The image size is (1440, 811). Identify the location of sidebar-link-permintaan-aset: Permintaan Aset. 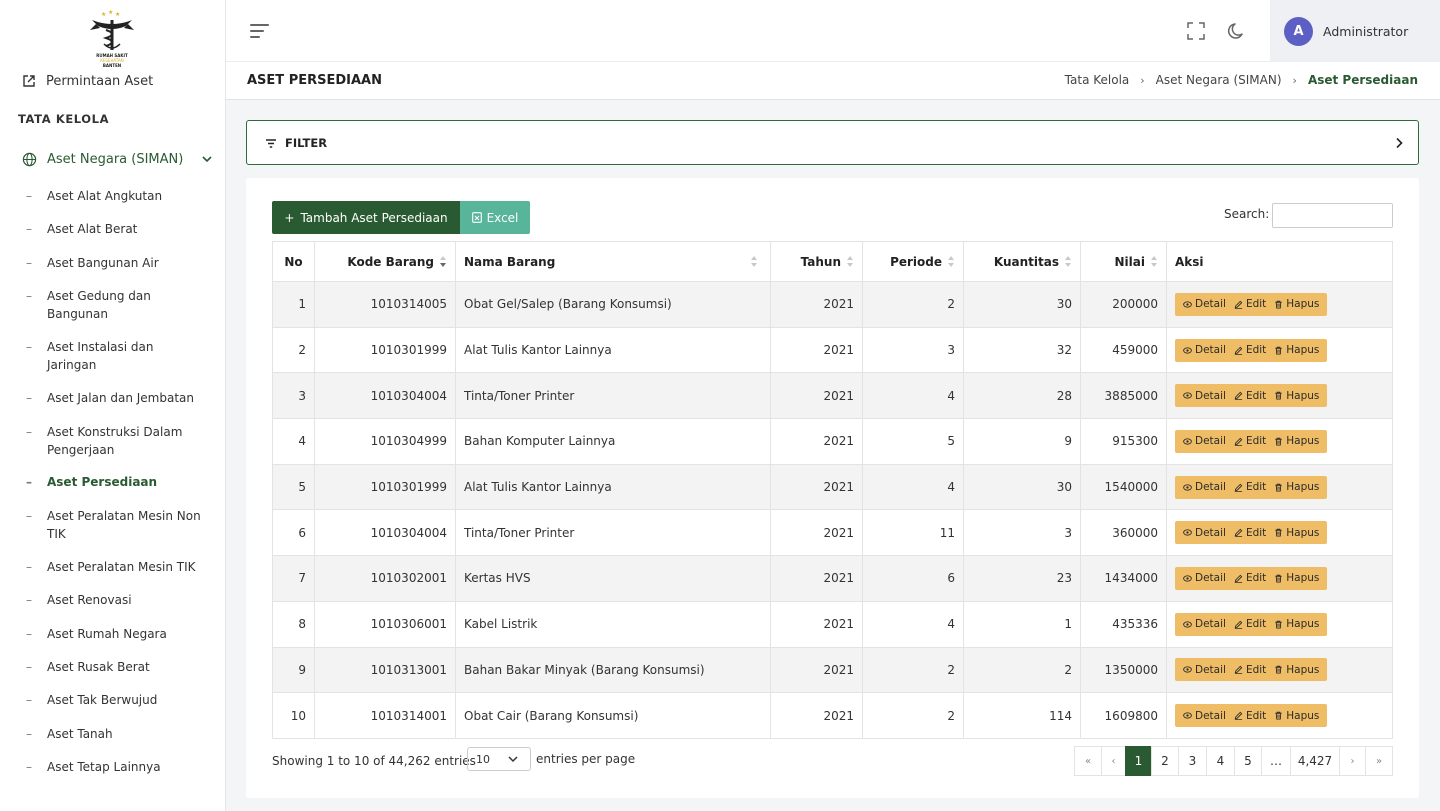
(87, 81).